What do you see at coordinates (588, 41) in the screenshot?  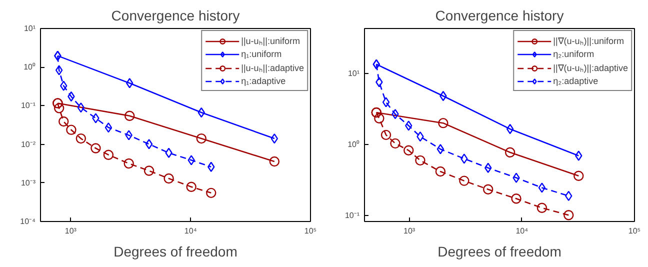 I see `legend-label: ||∇(u-uₕ)||:uniform` at bounding box center [588, 41].